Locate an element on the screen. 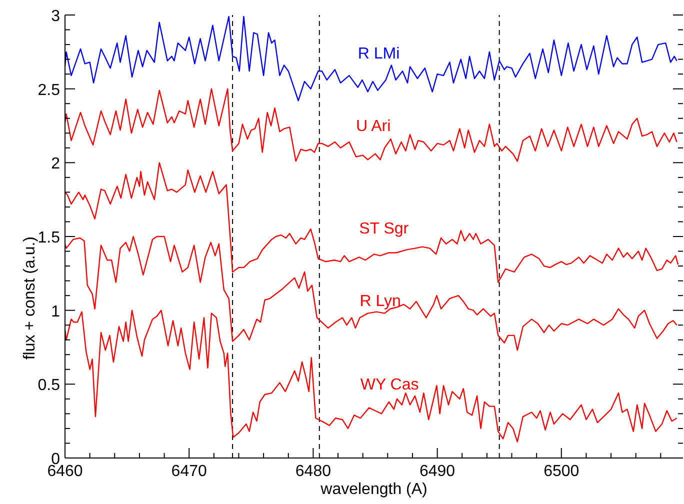  y-tick-label: 2 is located at coordinates (55, 164).